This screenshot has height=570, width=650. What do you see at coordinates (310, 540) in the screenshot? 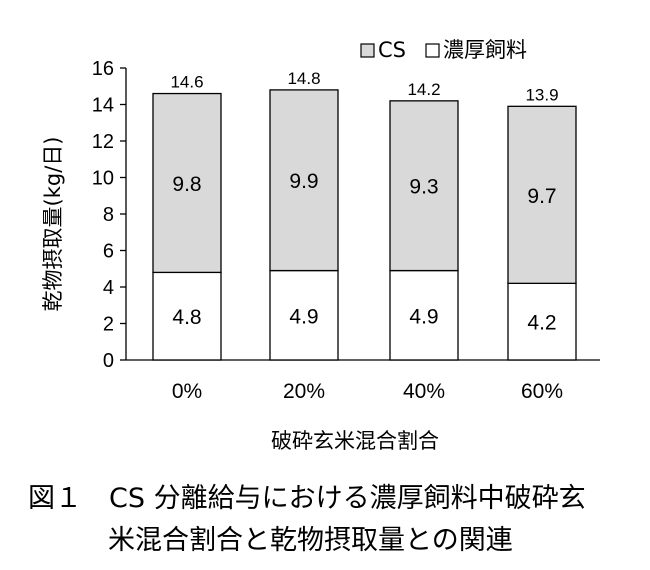
I see `figure-caption-line-2: 米混合割合と乾物摂取量との関連` at bounding box center [310, 540].